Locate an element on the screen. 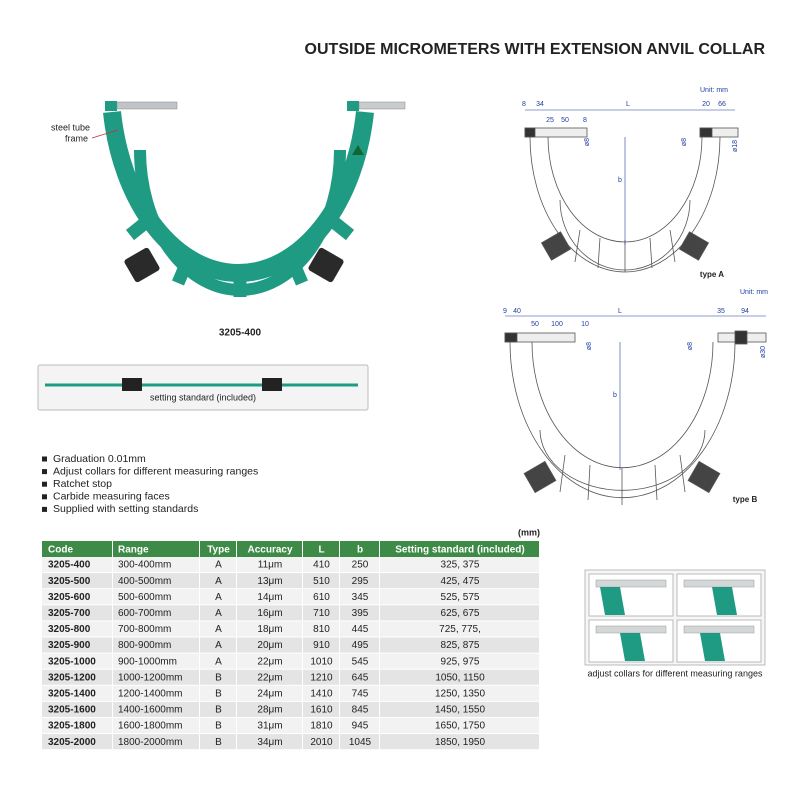 Image resolution: width=800 pixels, height=800 pixels. cell-text: 3205-1200 is located at coordinates (72, 677).